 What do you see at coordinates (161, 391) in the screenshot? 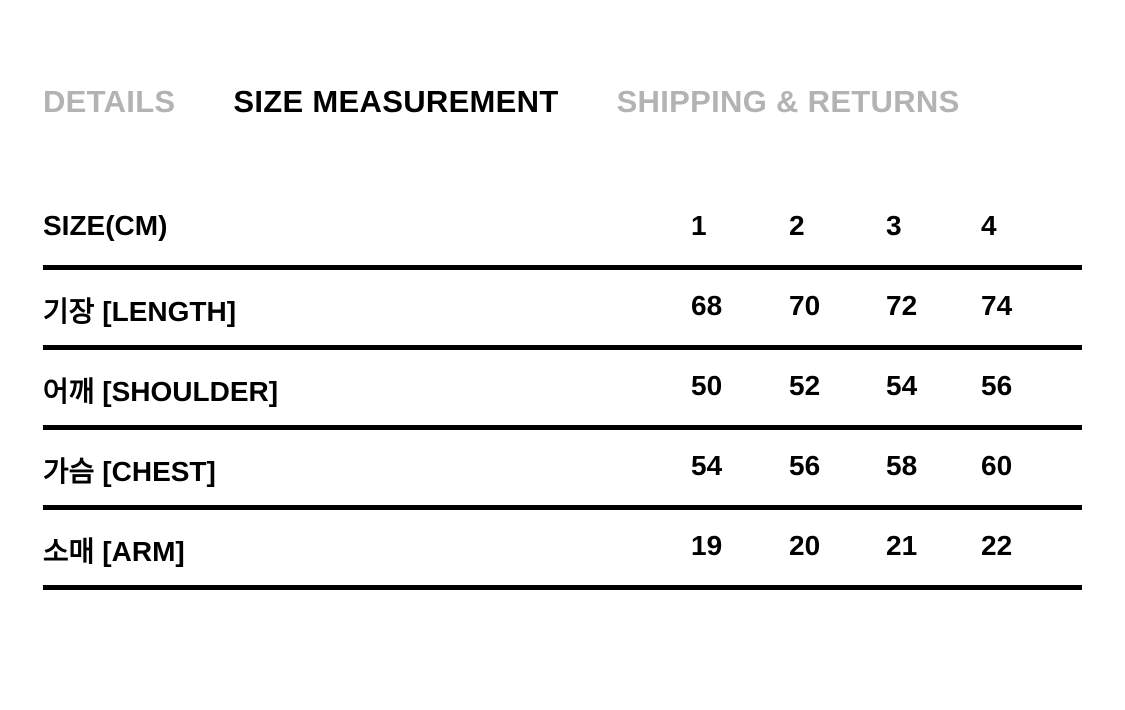
I see `row-label: 어깨 [SHOULDER]` at bounding box center [161, 391].